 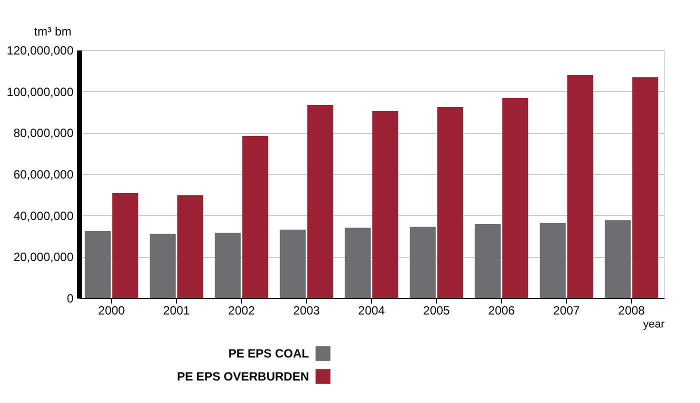 I want to click on x-tick-label: 2007, so click(x=566, y=311).